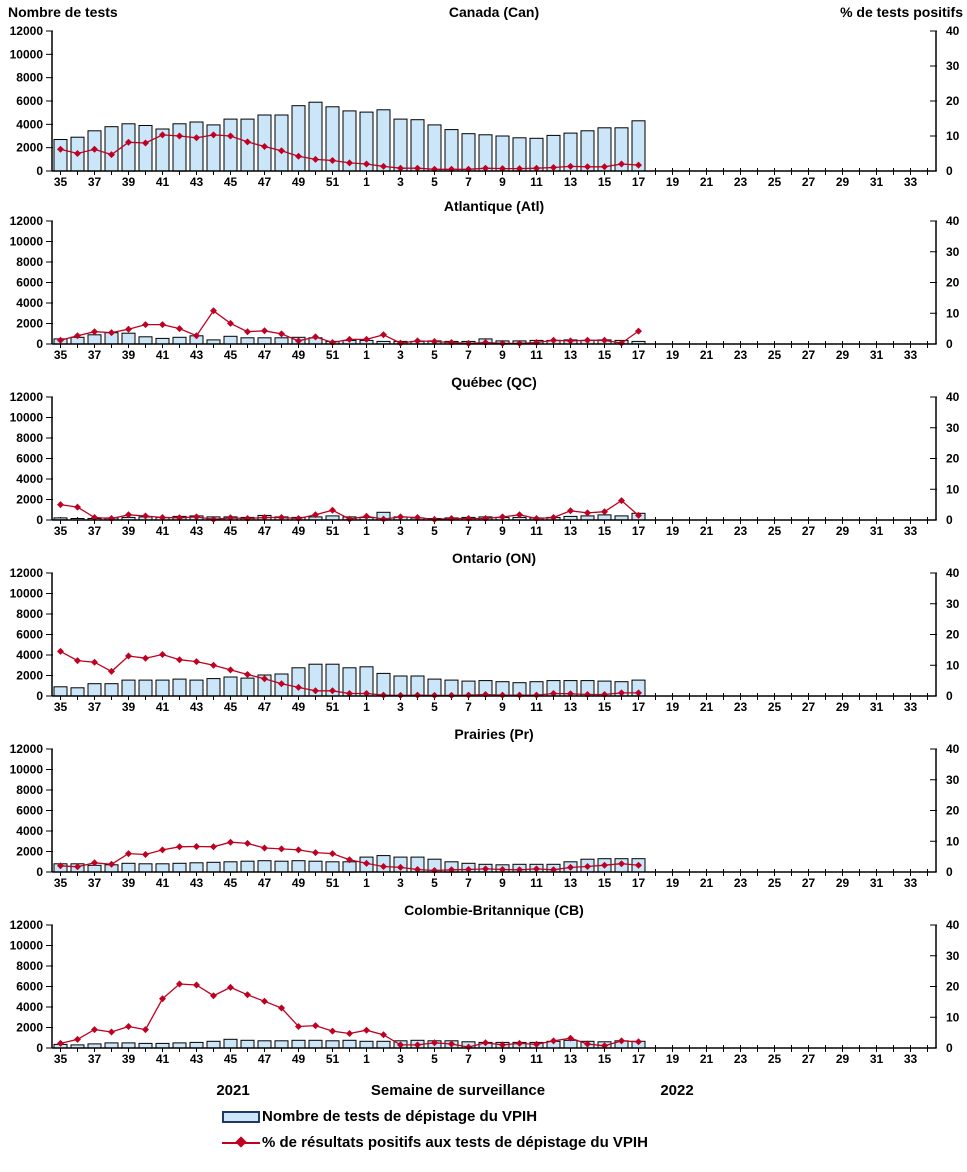  What do you see at coordinates (366, 1059) in the screenshot?
I see `svg-text: 1` at bounding box center [366, 1059].